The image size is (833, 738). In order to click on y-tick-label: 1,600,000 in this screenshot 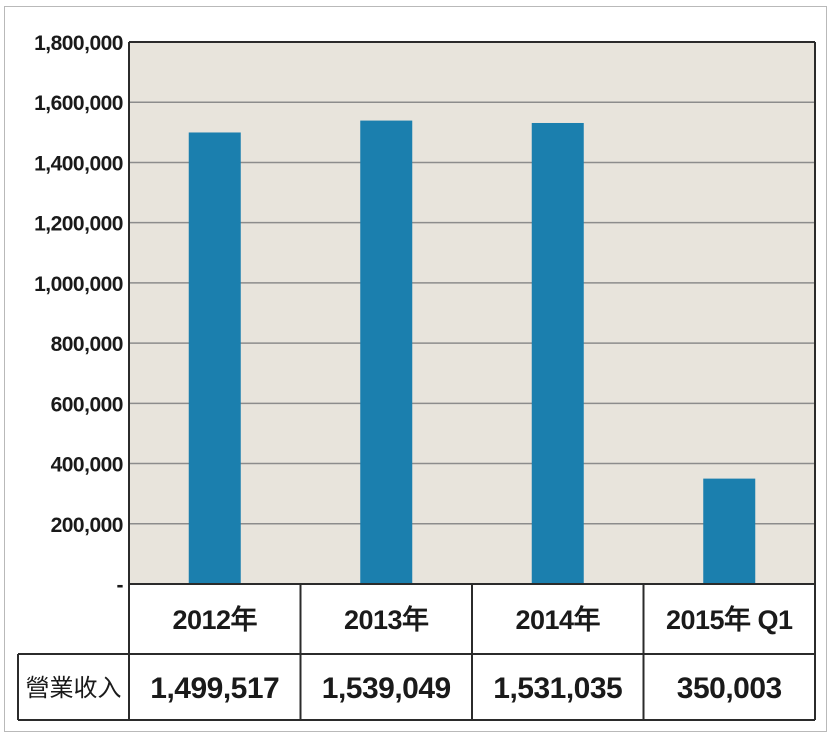, I will do `click(78, 103)`.